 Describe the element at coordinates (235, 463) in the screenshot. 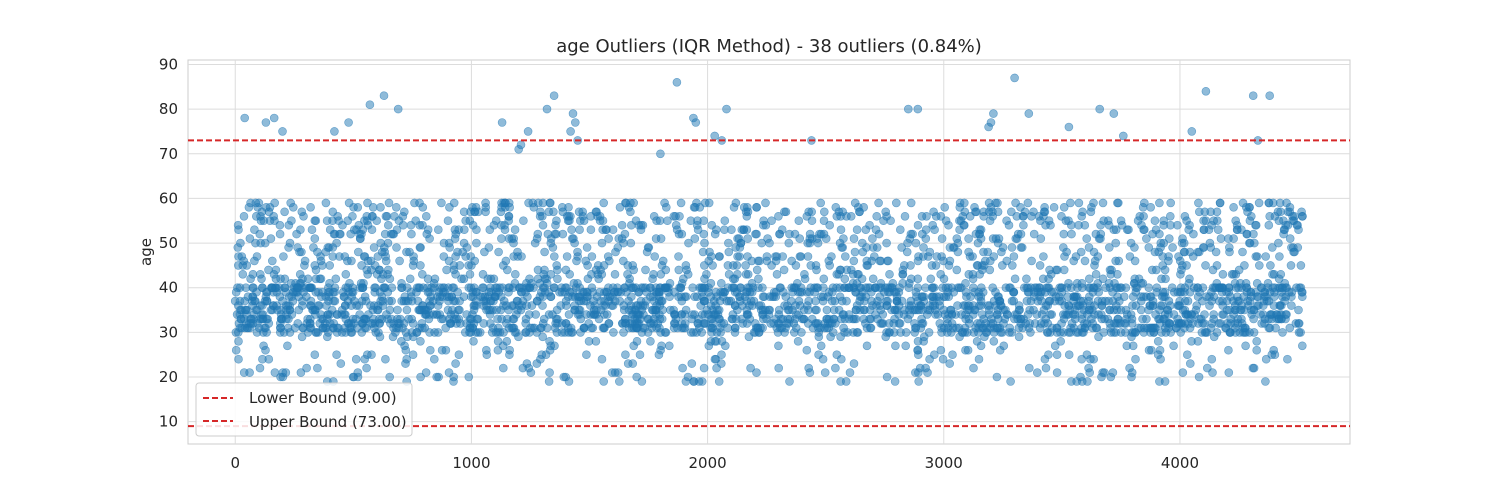

I see `x-tick-label: 0` at that location.